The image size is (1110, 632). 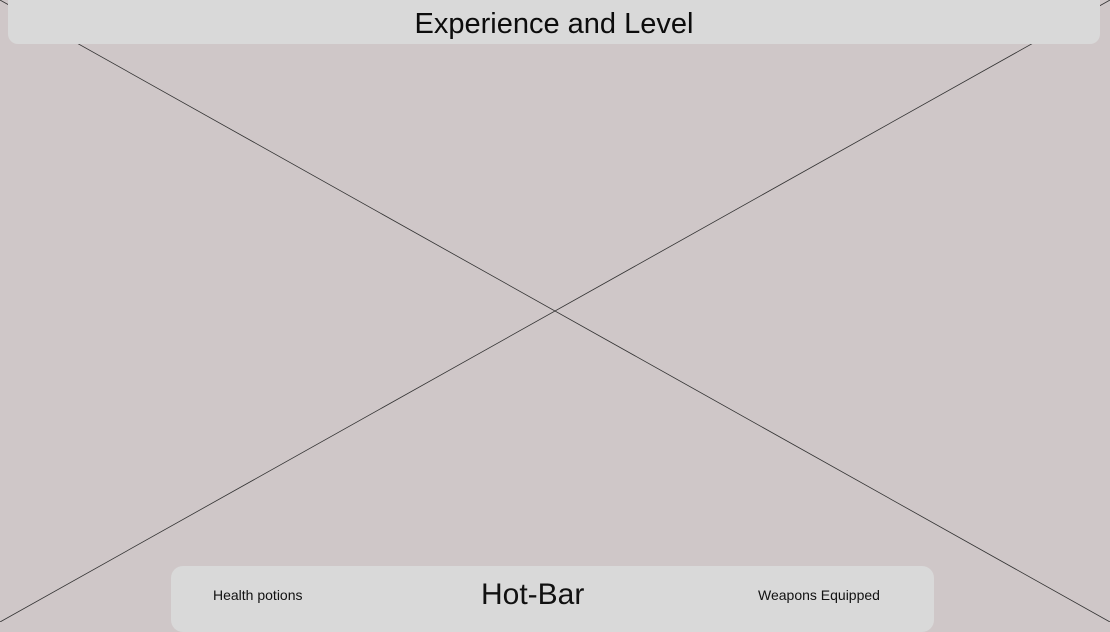 I want to click on experience-level-bar: Experience and Level, so click(x=554, y=22).